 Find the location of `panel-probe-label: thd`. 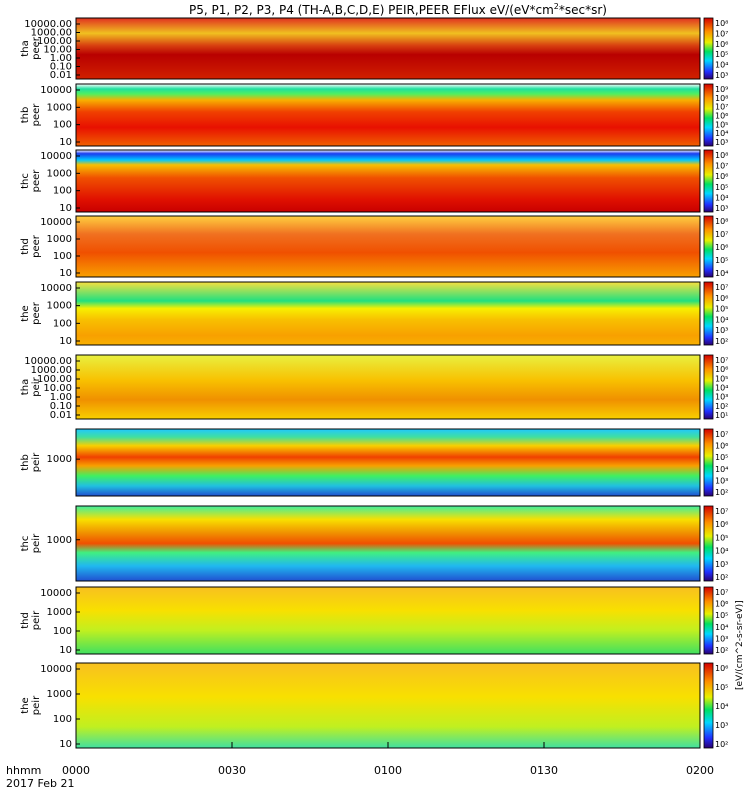

panel-probe-label: thd is located at coordinates (25, 620).